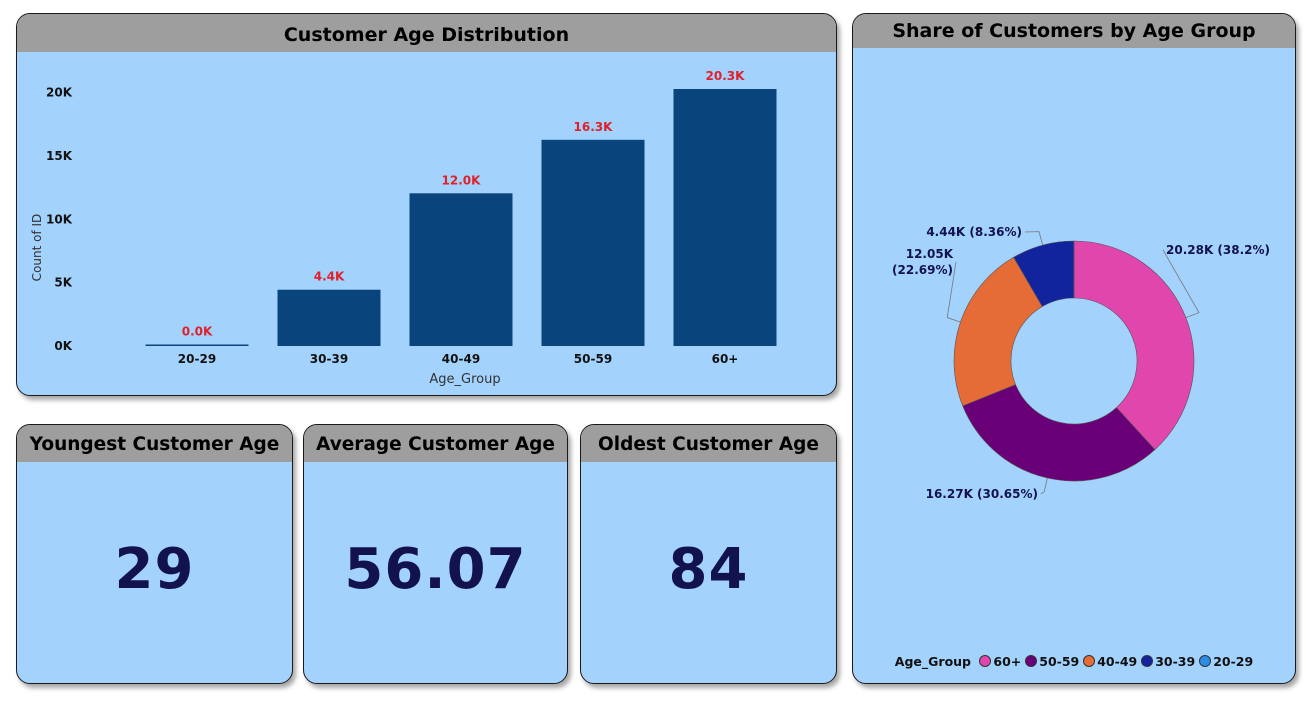 The height and width of the screenshot is (706, 1309). Describe the element at coordinates (982, 494) in the screenshot. I see `donut-data-label: 16.27K (30.65%)` at that location.